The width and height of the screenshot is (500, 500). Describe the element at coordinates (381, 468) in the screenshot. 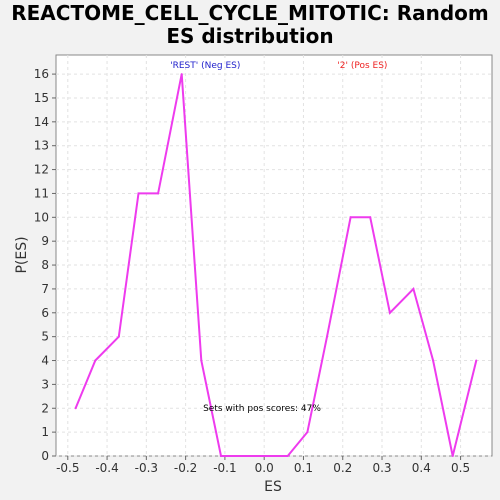

I see `x-tick-label: 0.3` at that location.